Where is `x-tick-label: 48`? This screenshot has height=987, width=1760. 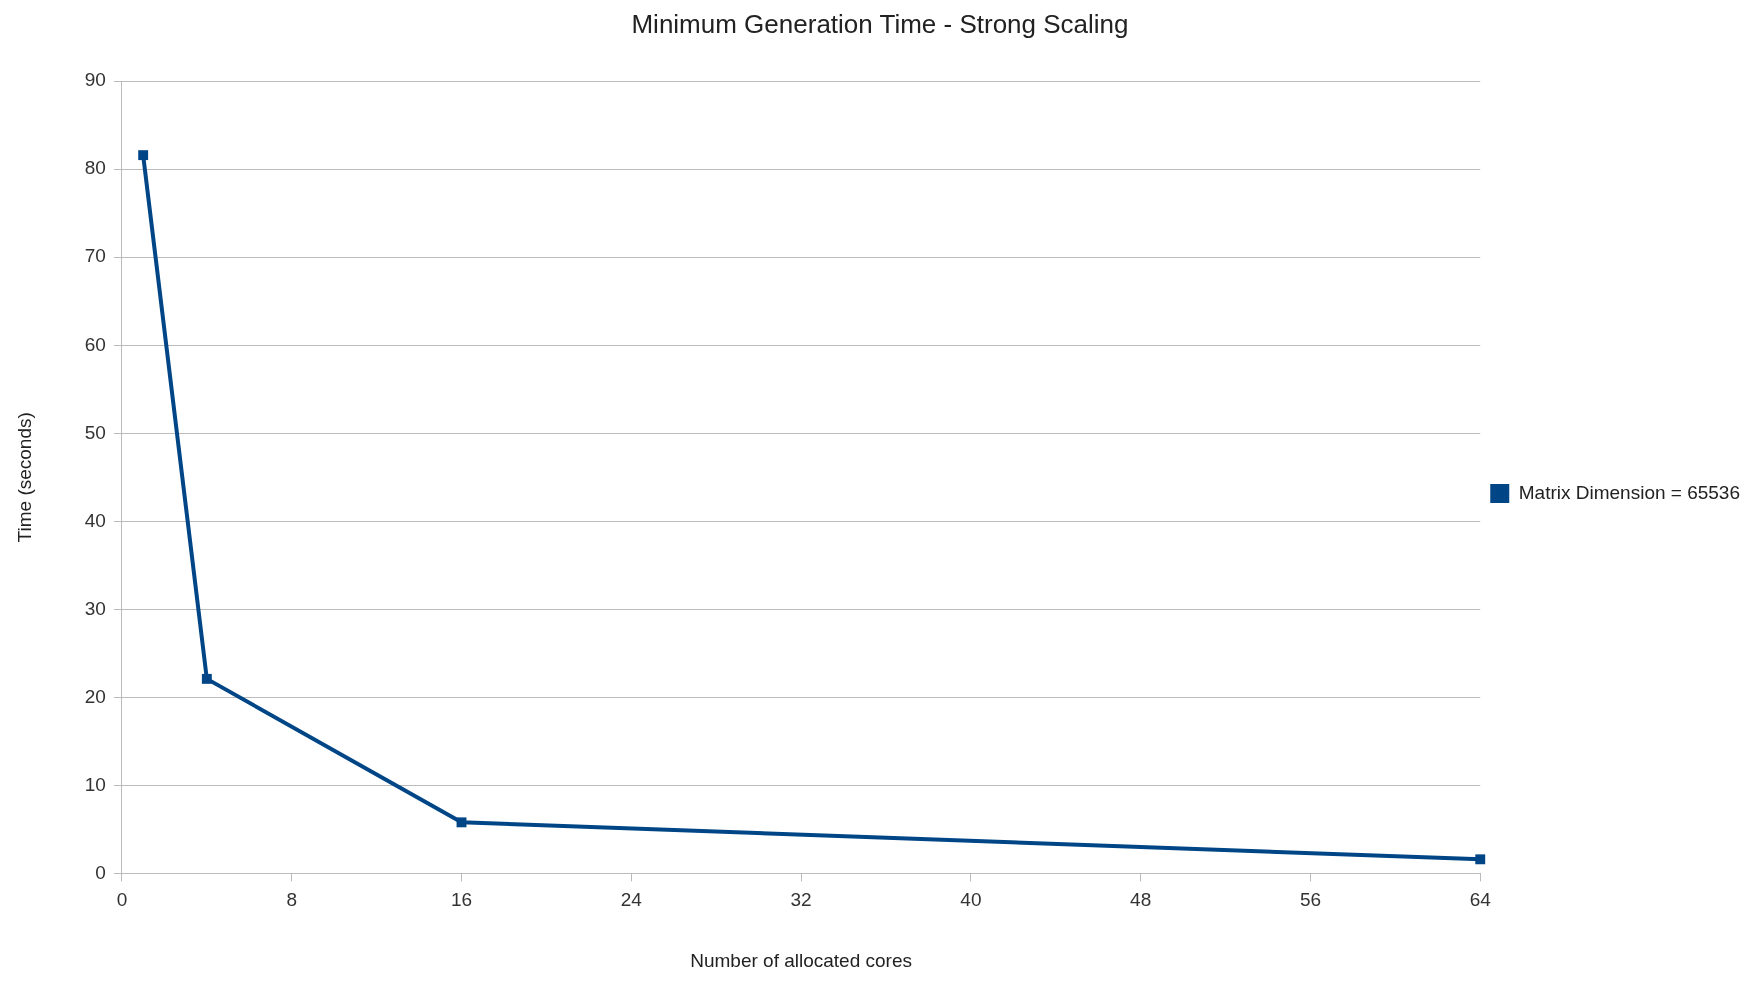 x-tick-label: 48 is located at coordinates (1141, 900).